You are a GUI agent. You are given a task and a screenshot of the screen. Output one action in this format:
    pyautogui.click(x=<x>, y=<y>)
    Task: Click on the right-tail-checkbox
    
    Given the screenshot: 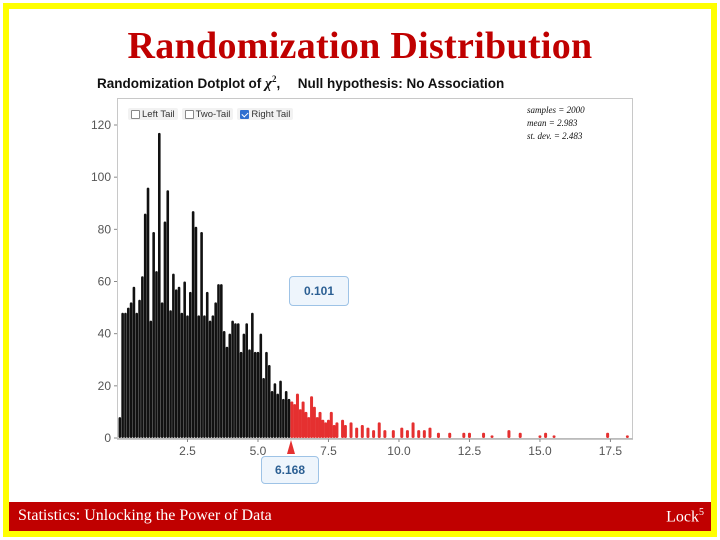 What is the action you would take?
    pyautogui.click(x=245, y=114)
    